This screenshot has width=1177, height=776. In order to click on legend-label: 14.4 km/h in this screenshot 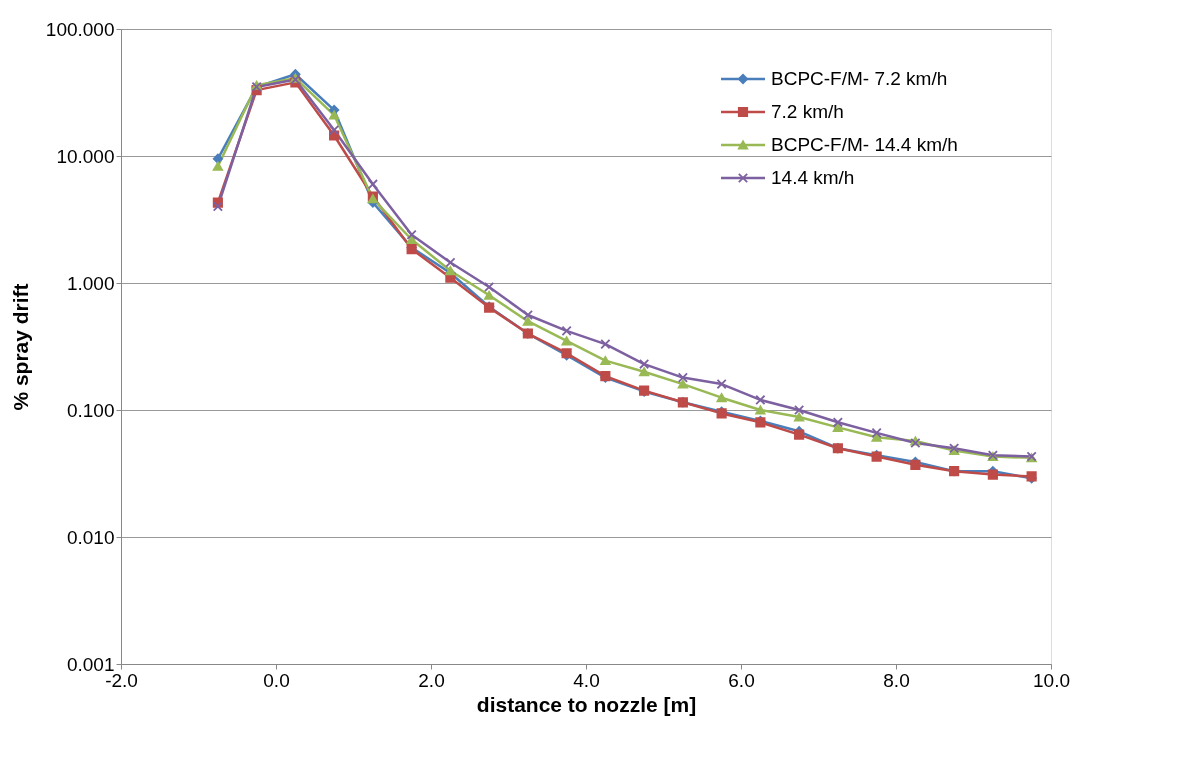, I will do `click(813, 177)`.